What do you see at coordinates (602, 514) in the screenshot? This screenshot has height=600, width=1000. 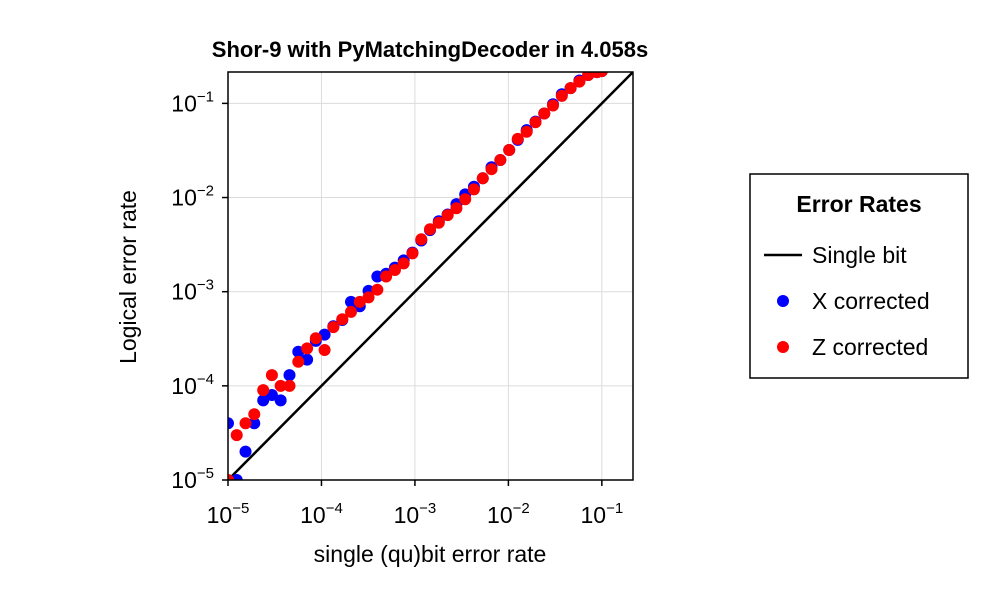 I see `x-tick-label: 10⁻¹` at bounding box center [602, 514].